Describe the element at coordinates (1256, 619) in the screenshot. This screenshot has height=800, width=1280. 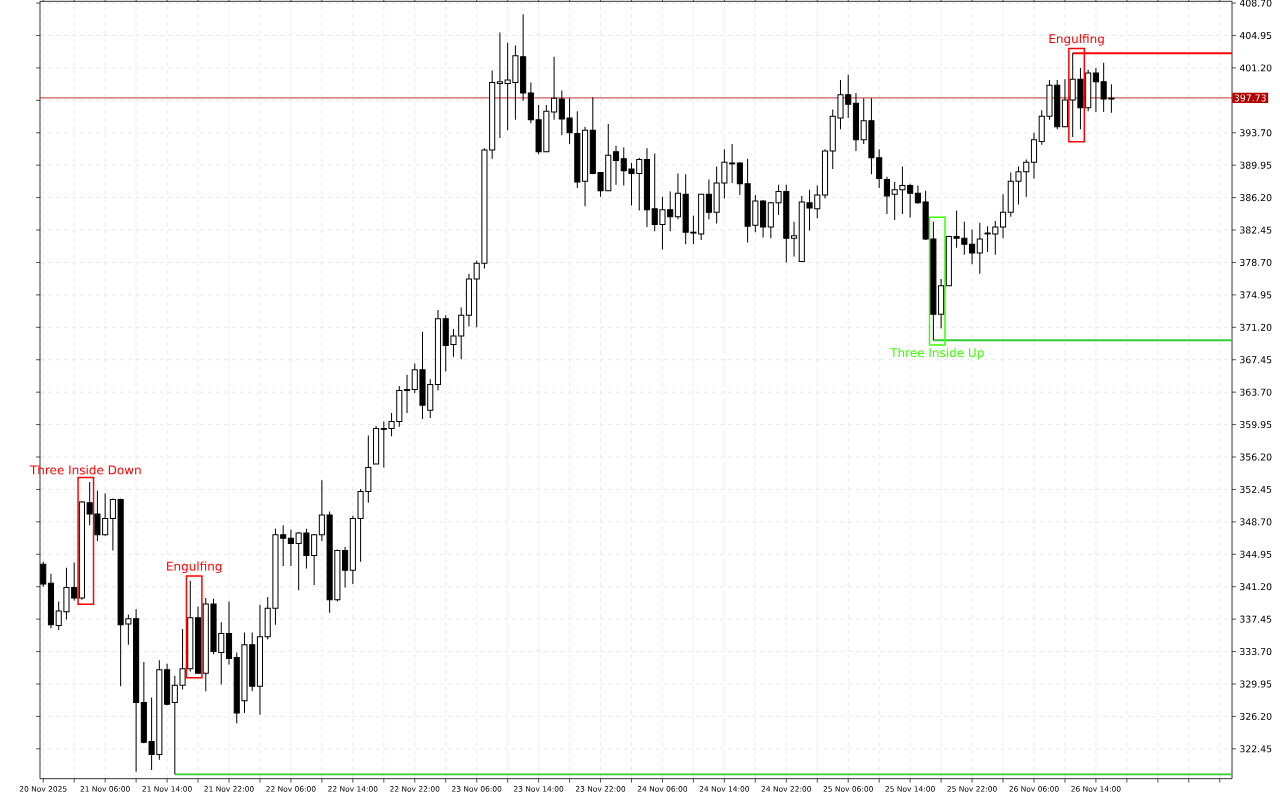
I see `y-tick-label: 337.45` at that location.